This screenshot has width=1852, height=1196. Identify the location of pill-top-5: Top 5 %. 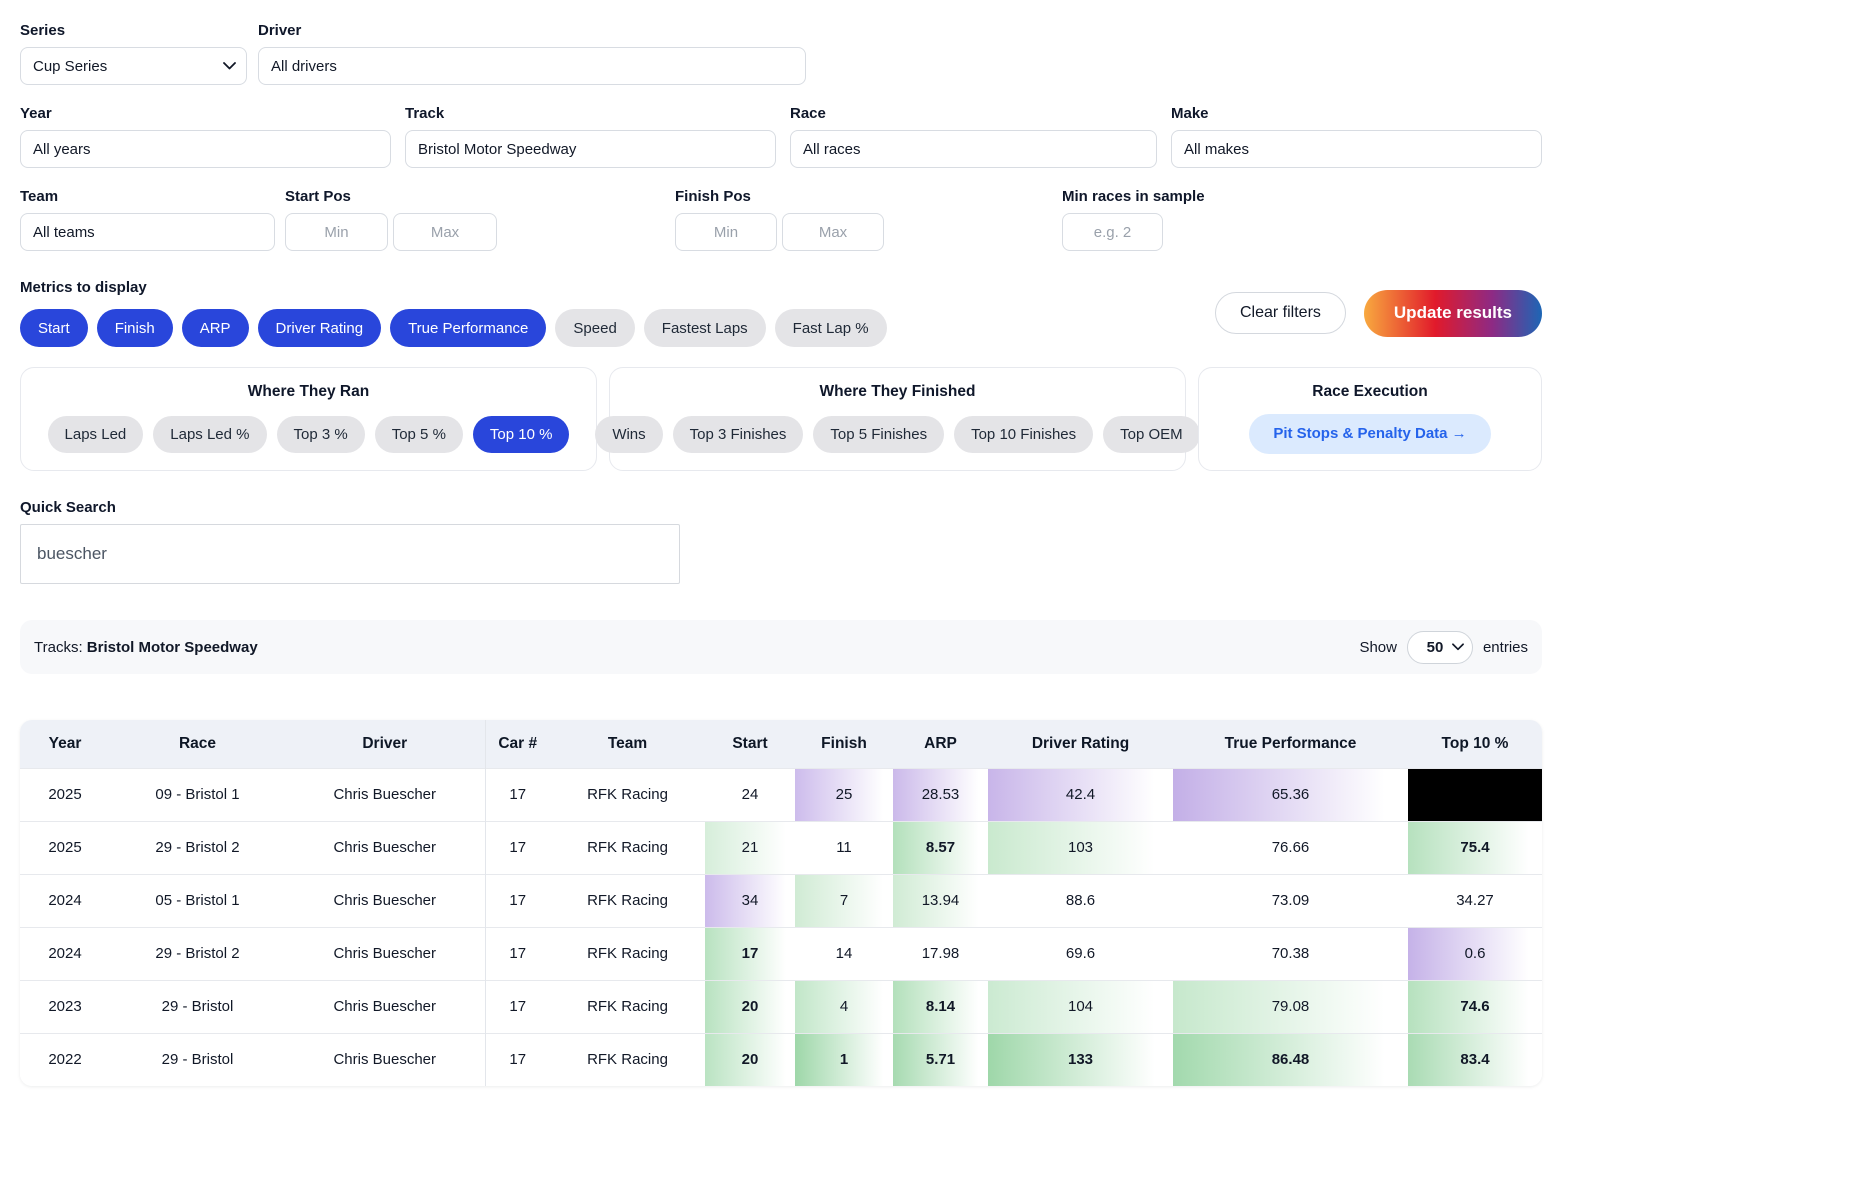
(418, 434).